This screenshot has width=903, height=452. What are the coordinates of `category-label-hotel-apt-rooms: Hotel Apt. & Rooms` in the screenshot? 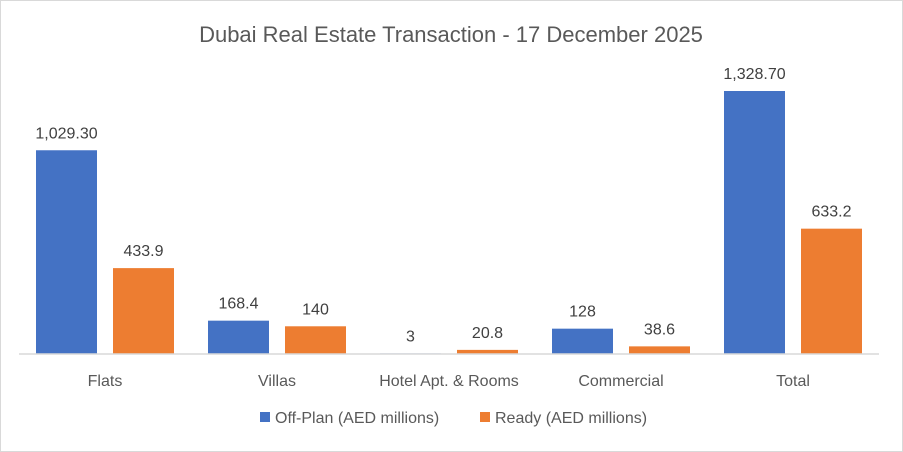 It's located at (449, 381).